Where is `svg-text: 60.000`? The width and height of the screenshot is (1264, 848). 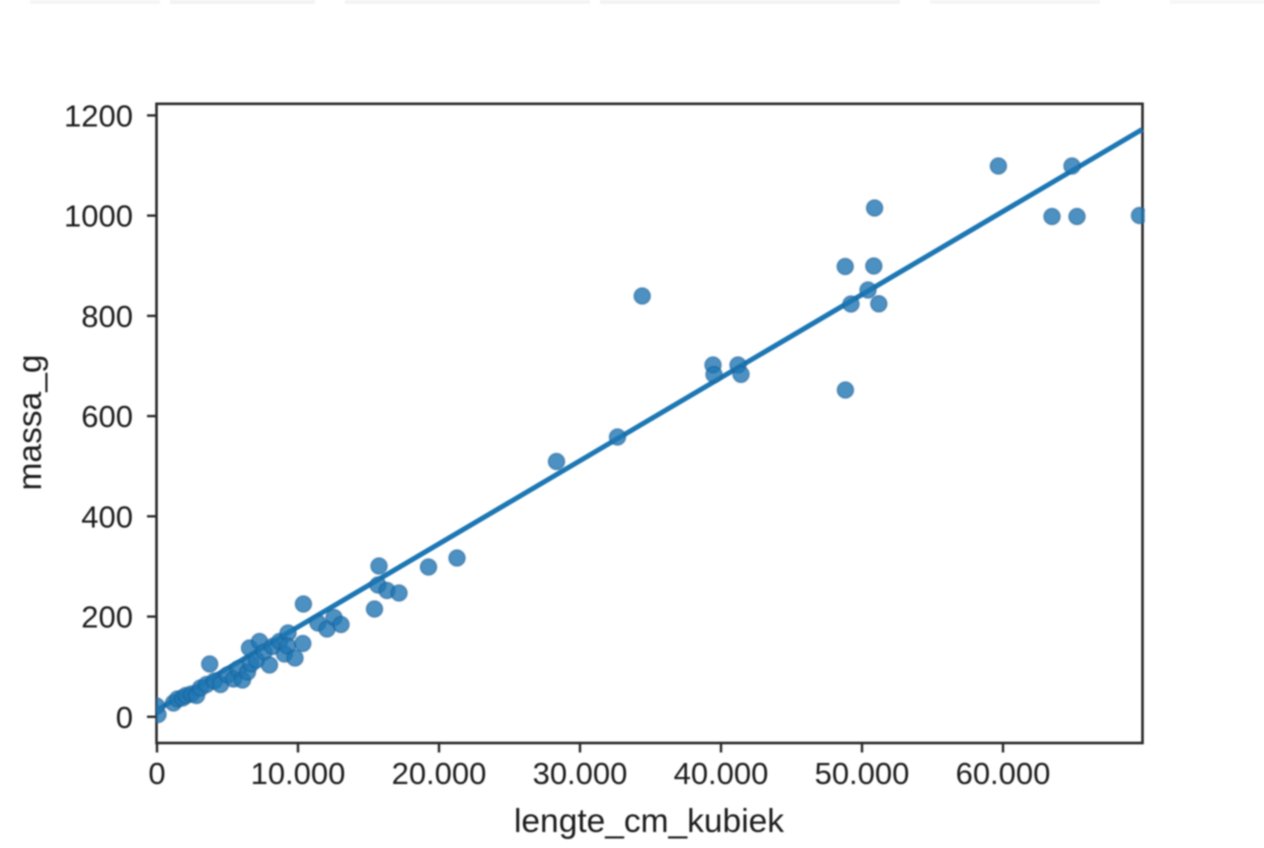 svg-text: 60.000 is located at coordinates (1003, 773).